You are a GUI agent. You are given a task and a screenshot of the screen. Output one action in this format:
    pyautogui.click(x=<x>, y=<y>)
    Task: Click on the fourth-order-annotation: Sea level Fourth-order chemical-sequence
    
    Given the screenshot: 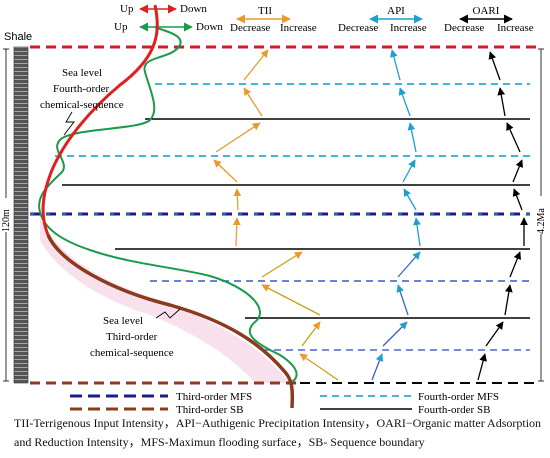 What is the action you would take?
    pyautogui.click(x=82, y=101)
    